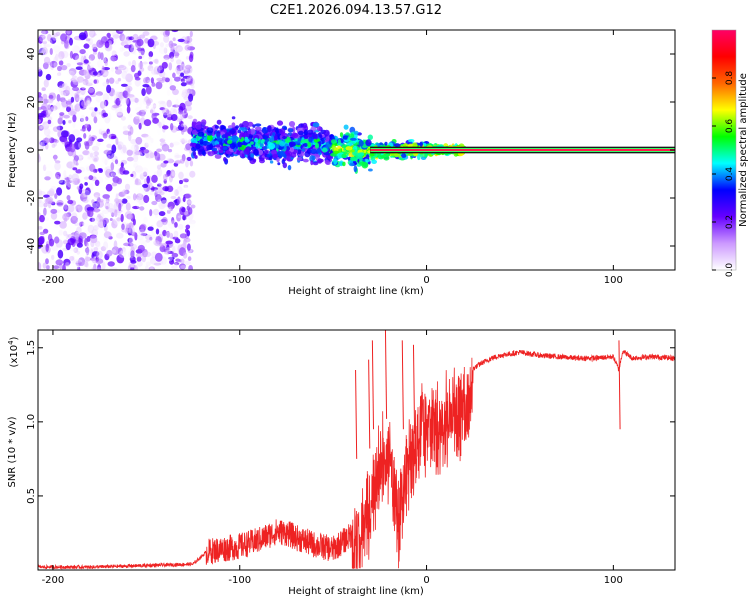  Describe the element at coordinates (730, 78) in the screenshot. I see `colorbar-tick-label: 0.8` at that location.